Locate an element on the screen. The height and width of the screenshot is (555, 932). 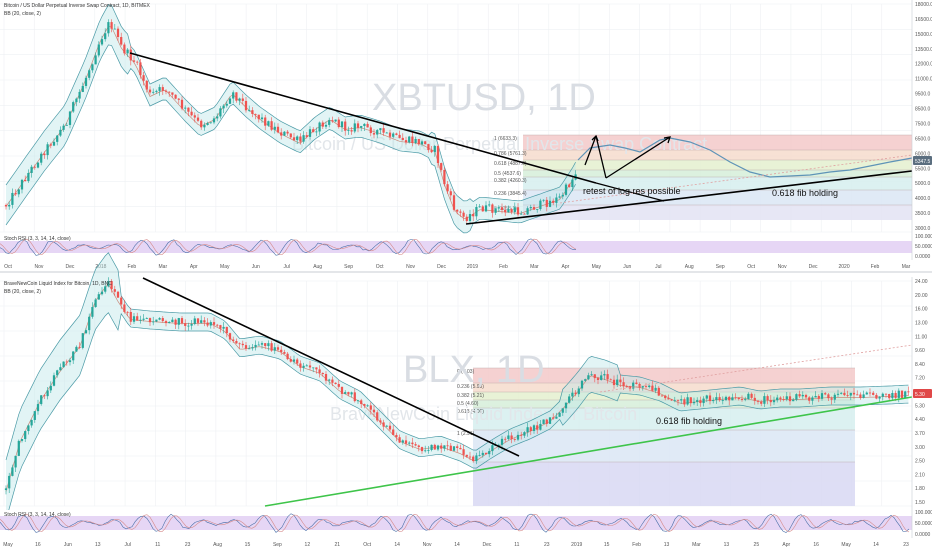
top-downtrend-extension is located at coordinates (630, 192).